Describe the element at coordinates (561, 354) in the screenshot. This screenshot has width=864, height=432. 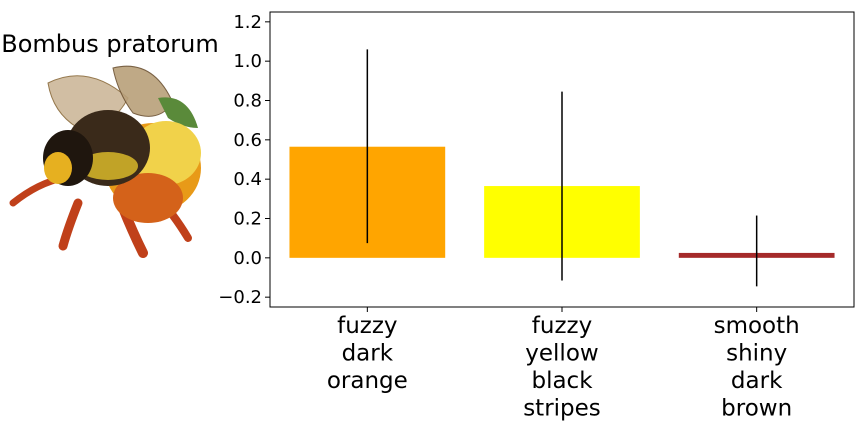
I see `x-tick-label: yellow` at that location.